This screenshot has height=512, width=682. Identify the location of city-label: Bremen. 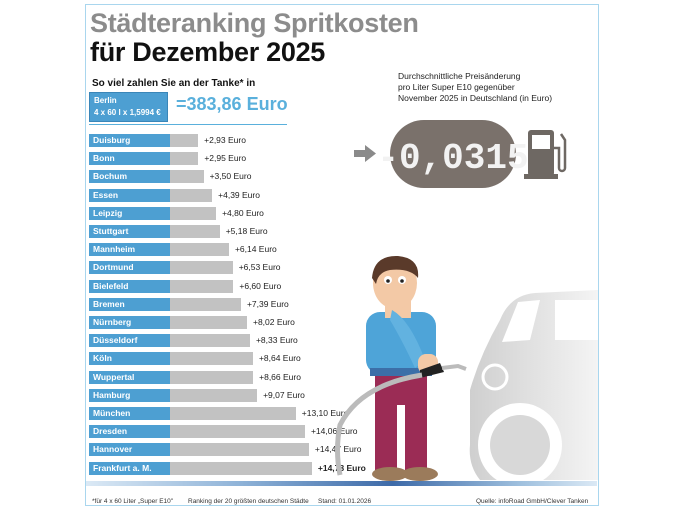
(129, 304).